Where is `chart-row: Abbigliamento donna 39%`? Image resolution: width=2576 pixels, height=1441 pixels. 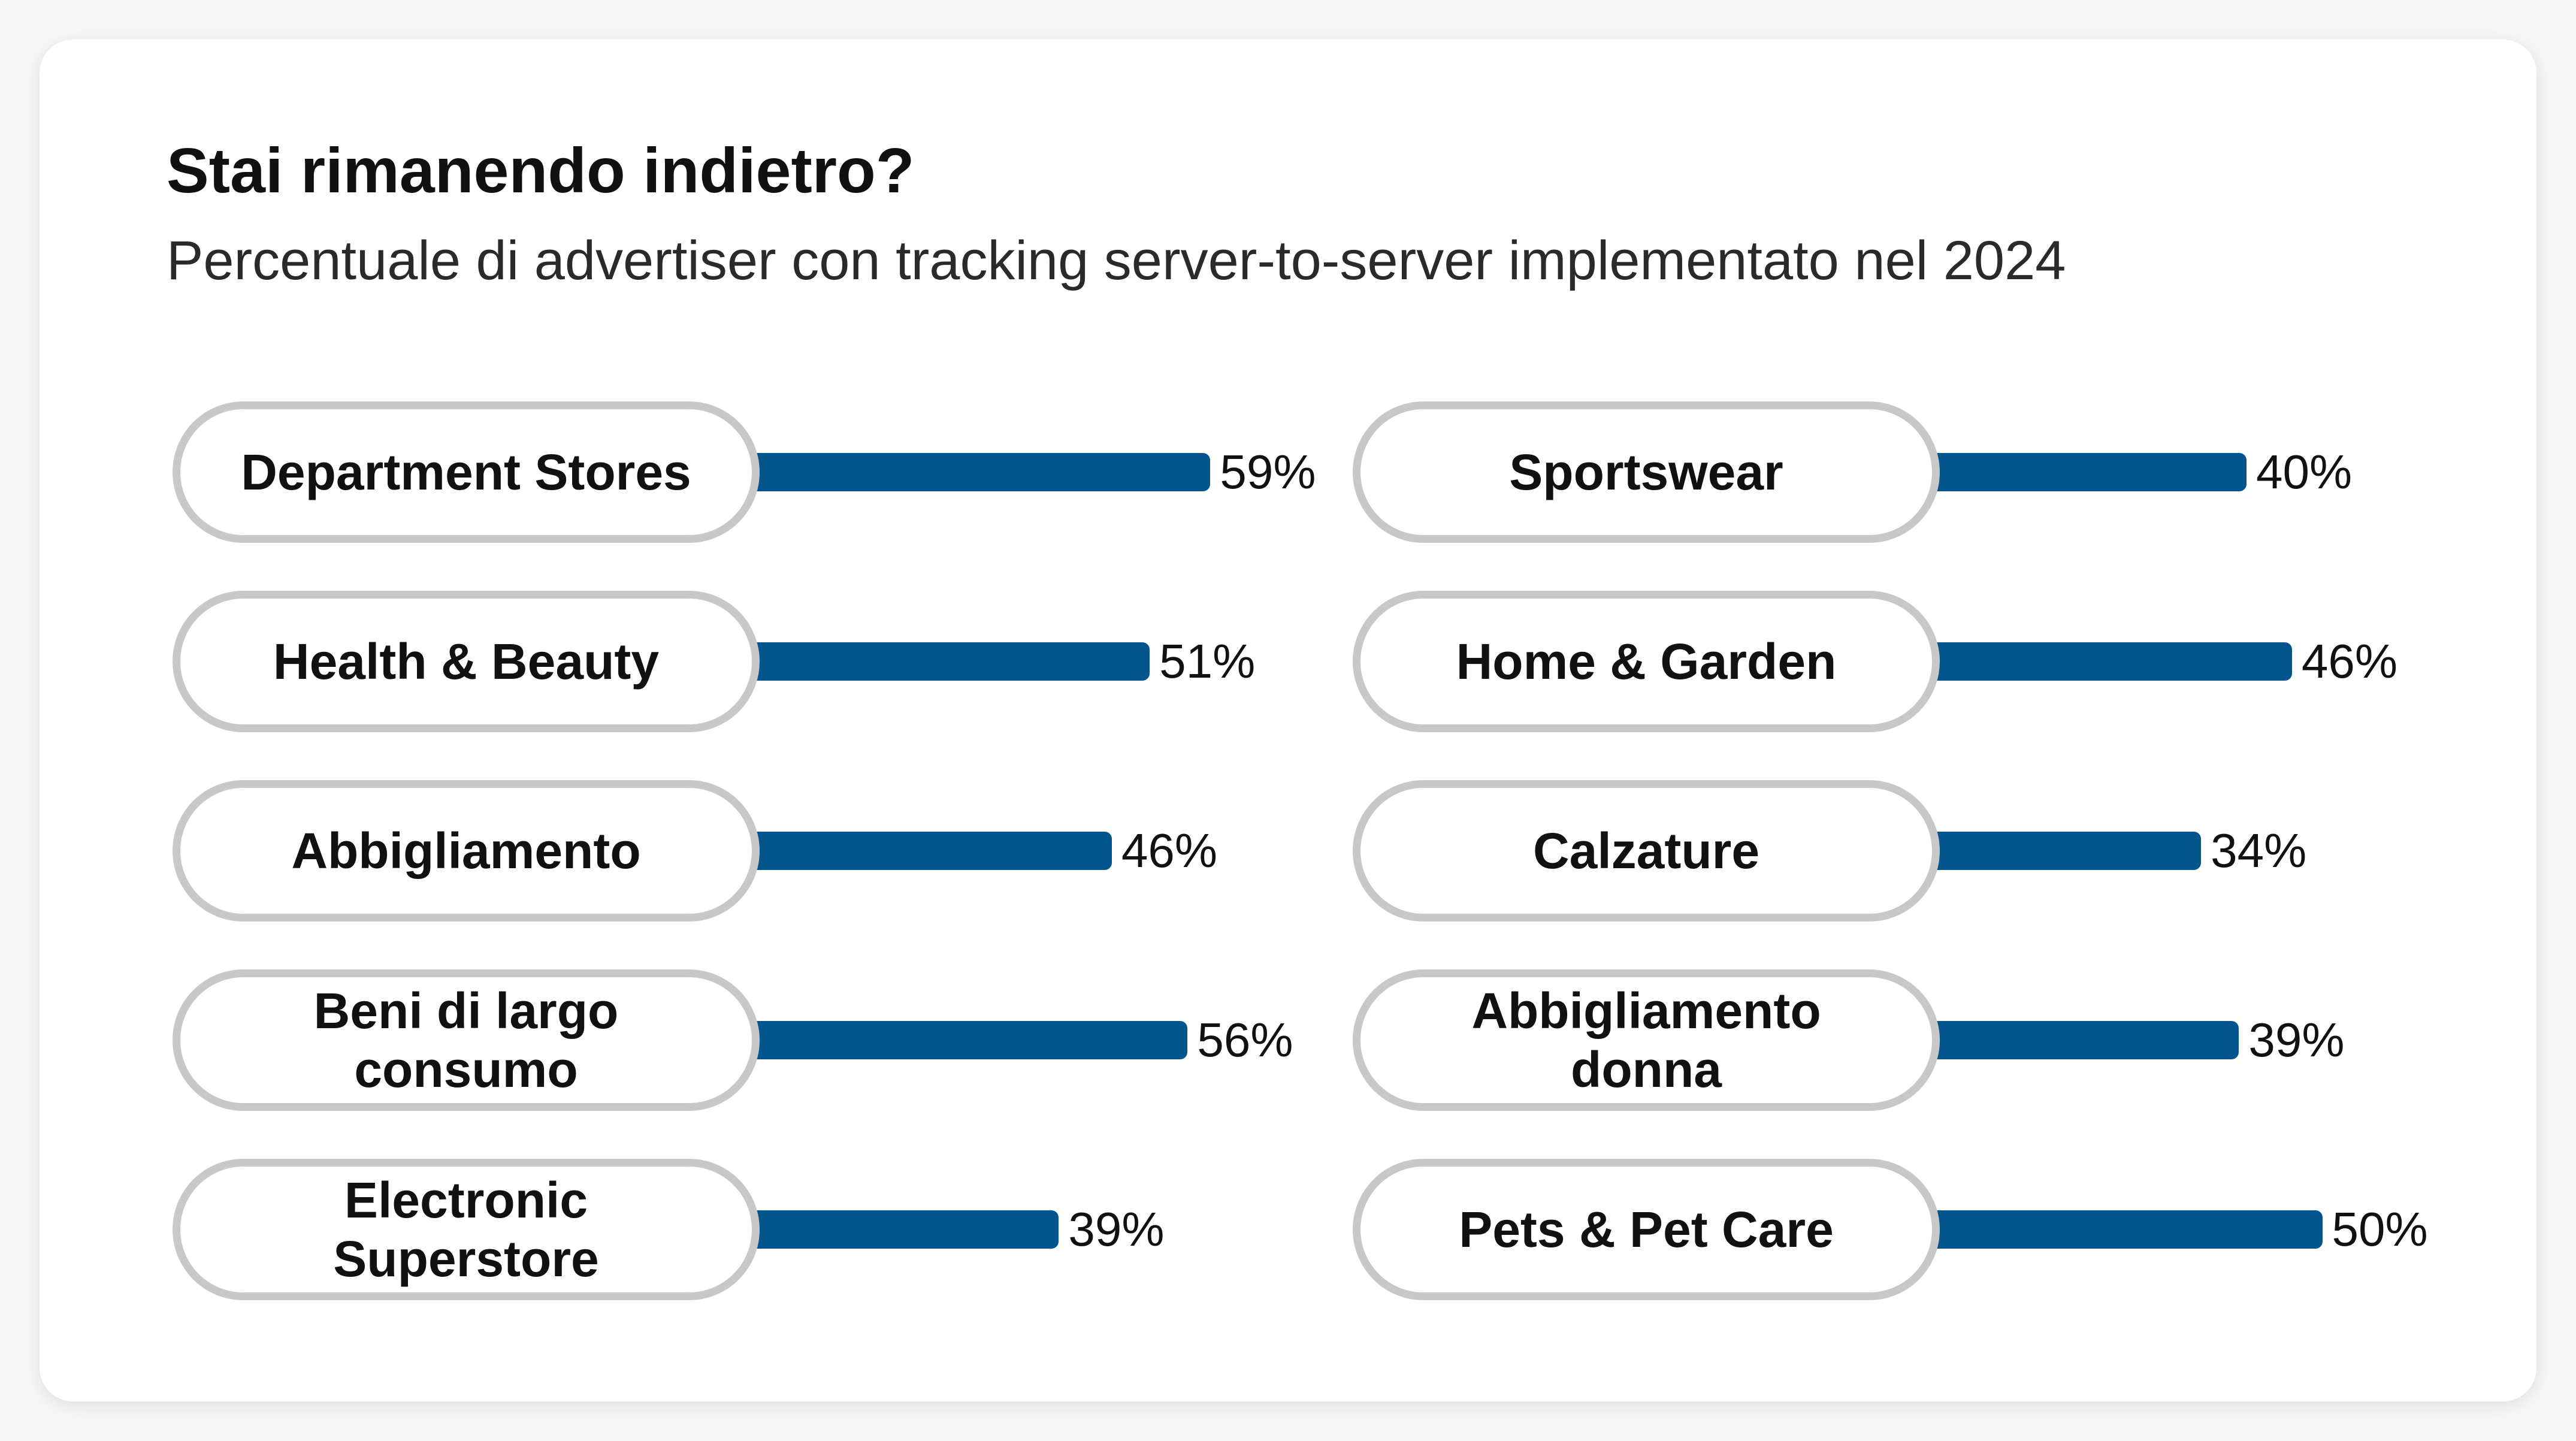 chart-row: Abbigliamento donna 39% is located at coordinates (1952, 1040).